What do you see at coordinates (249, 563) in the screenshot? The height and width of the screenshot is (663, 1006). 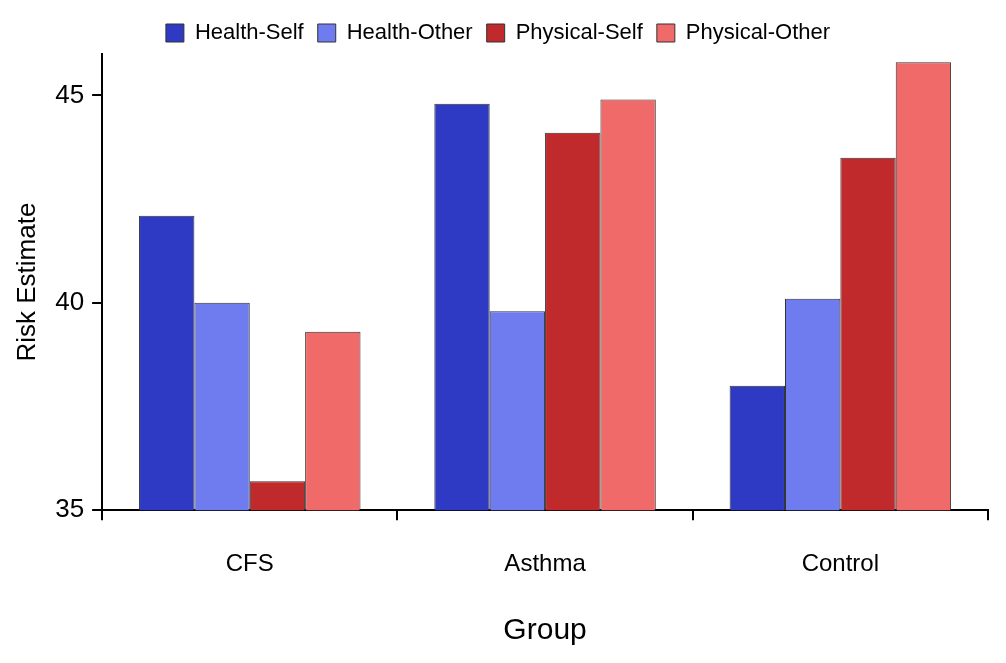 I see `x-tick-label: CFS` at bounding box center [249, 563].